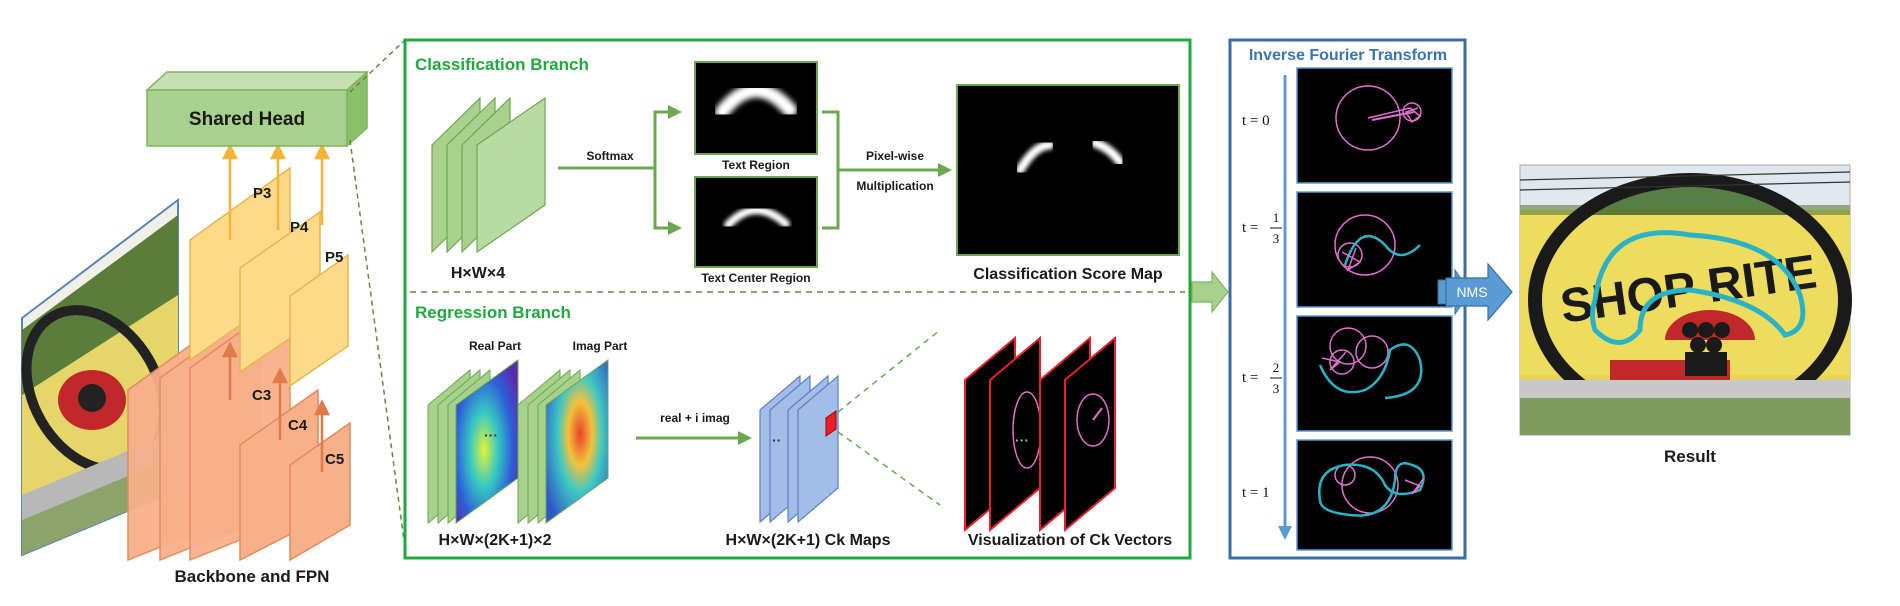 The image size is (1900, 606). I want to click on t-label-2-num: 2, so click(1276, 367).